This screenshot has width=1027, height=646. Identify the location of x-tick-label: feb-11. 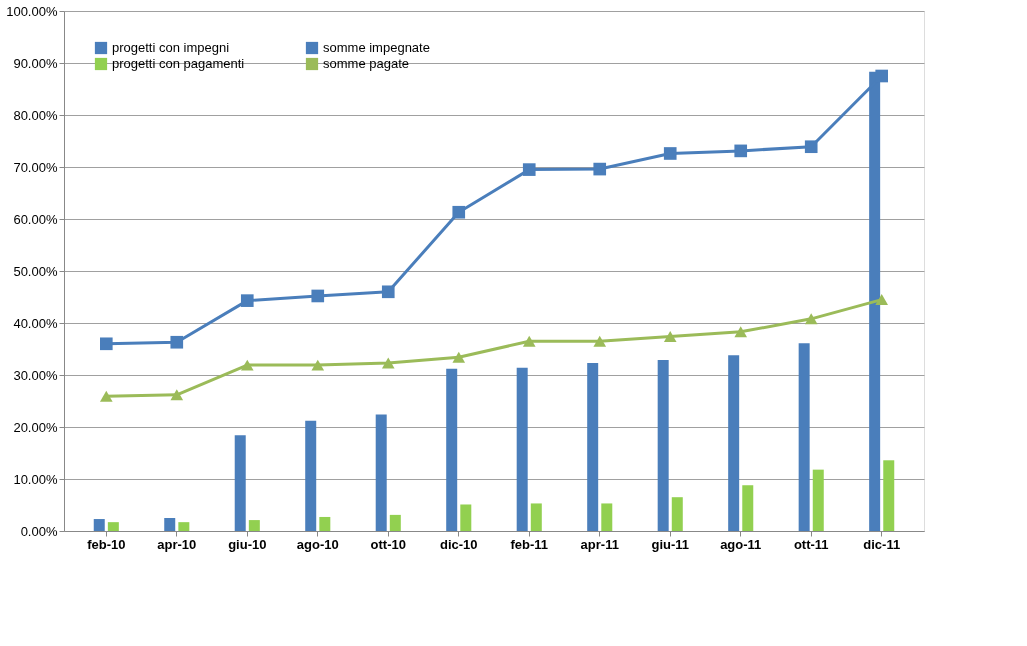
(529, 544).